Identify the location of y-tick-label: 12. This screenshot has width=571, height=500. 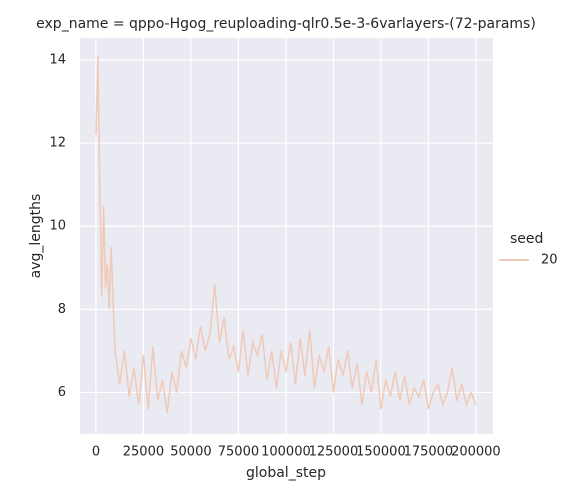
(57, 143).